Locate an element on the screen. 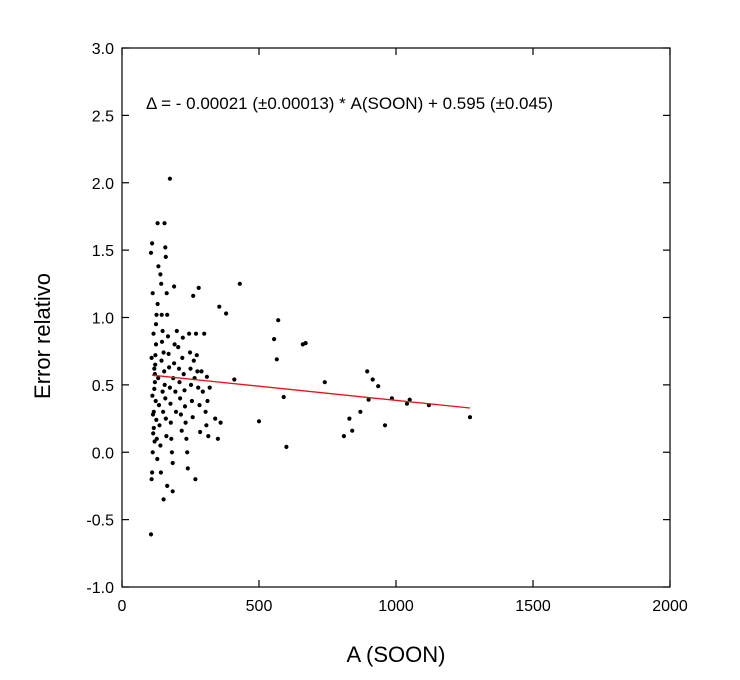  fit-line-group is located at coordinates (311, 391).